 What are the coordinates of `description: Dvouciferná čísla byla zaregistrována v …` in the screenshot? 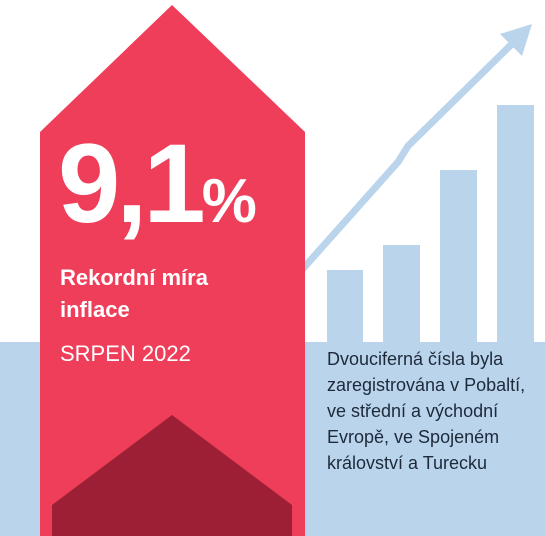 It's located at (426, 411).